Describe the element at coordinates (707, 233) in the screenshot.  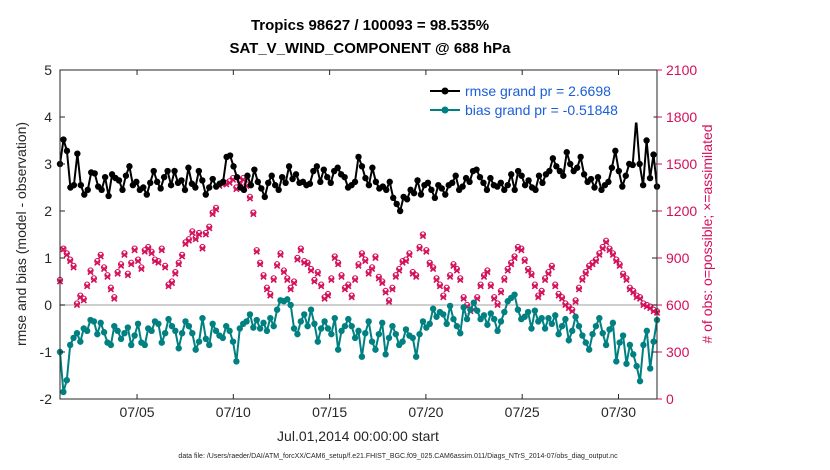
I see `y-axis-right-label: # of obs: o=possible; ×=assimilated` at that location.